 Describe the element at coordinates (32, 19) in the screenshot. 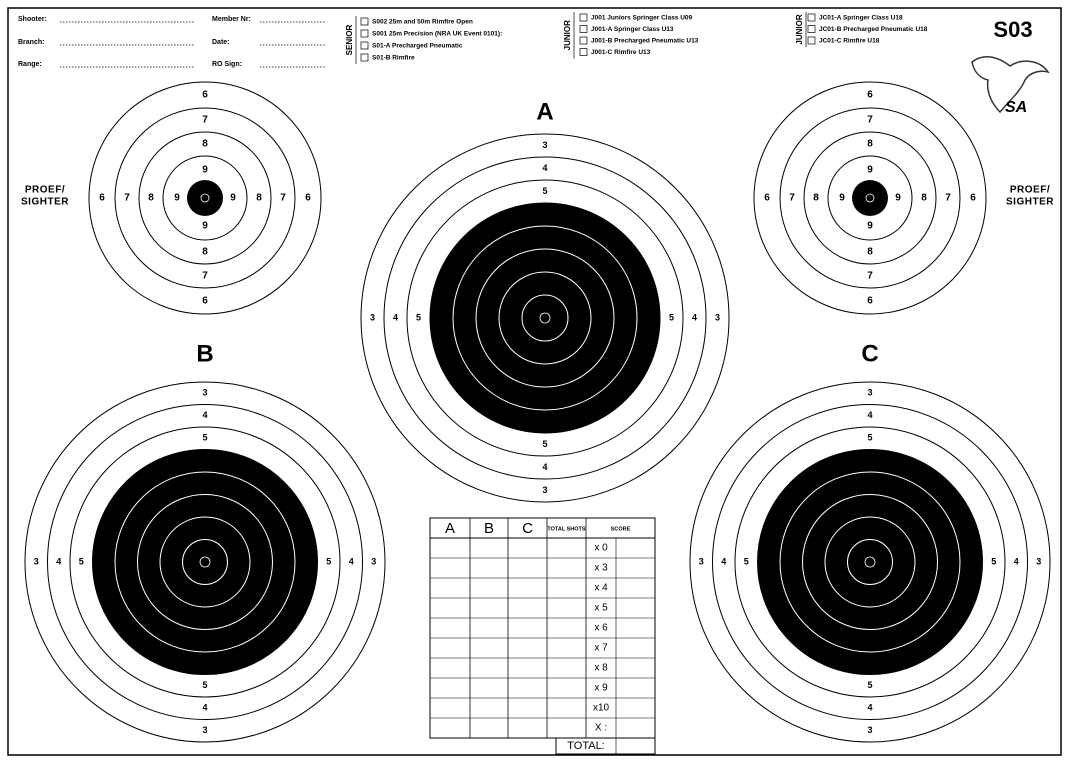

I see `field-label: Shooter:` at that location.